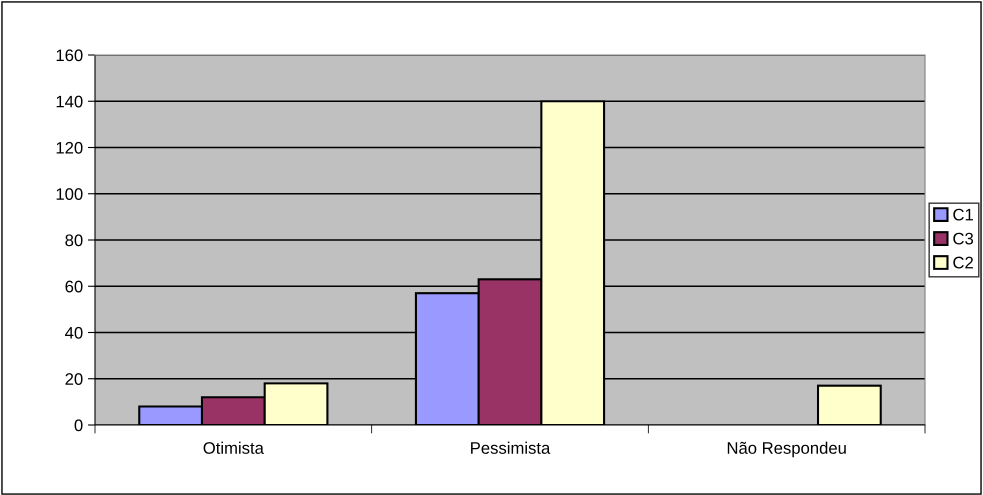 Image resolution: width=983 pixels, height=495 pixels. Describe the element at coordinates (963, 238) in the screenshot. I see `legend-label: C3` at that location.